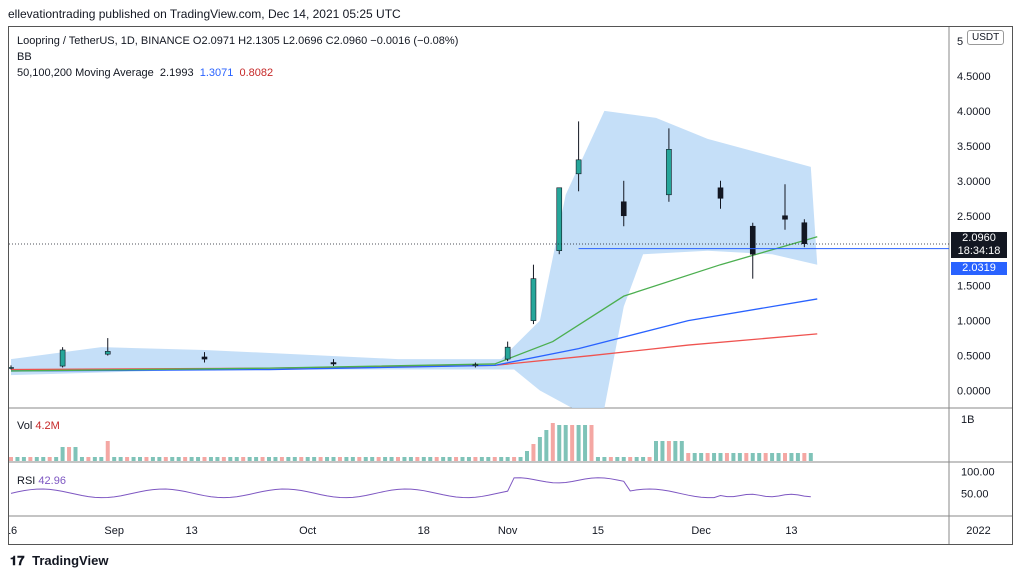 The height and width of the screenshot is (577, 1024). Describe the element at coordinates (214, 41) in the screenshot. I see `open-value: O2.0971` at that location.